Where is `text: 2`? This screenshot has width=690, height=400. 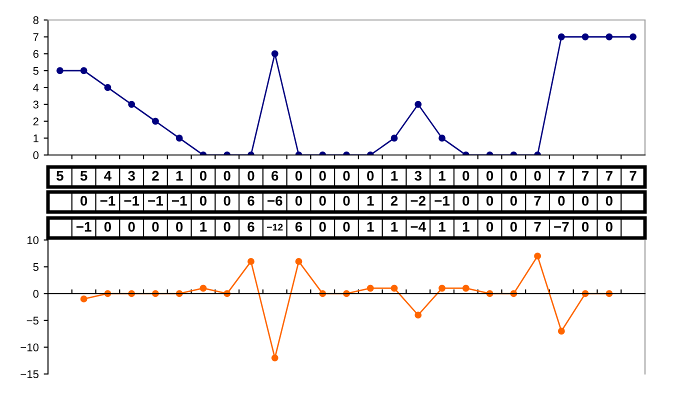
text: 2 is located at coordinates (394, 201).